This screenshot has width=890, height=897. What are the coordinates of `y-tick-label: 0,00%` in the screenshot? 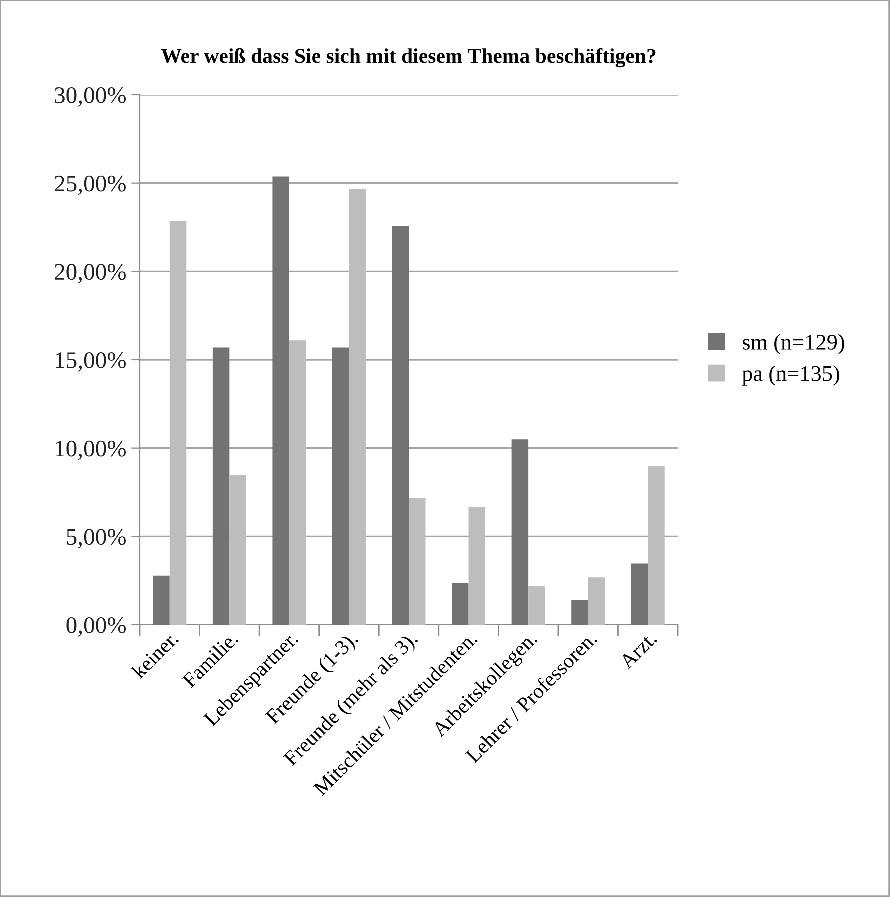 It's located at (96, 627).